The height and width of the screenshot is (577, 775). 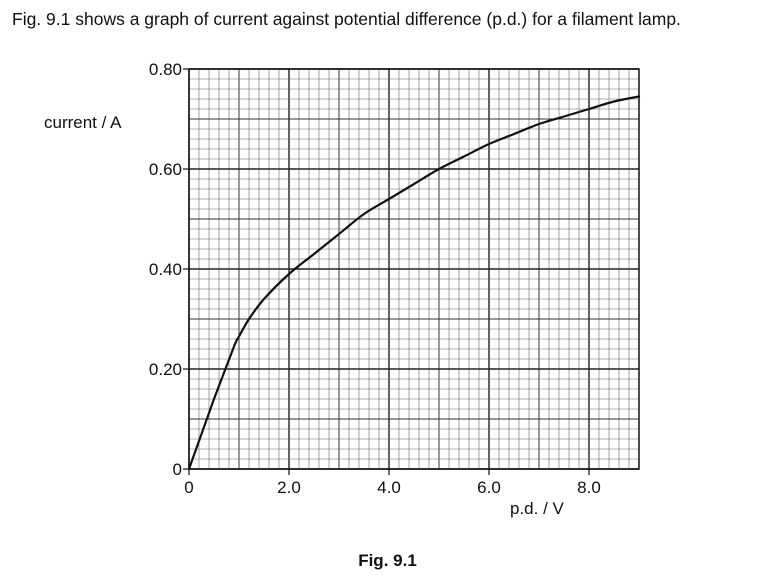 What do you see at coordinates (489, 487) in the screenshot?
I see `x-tick-label: 6.0` at bounding box center [489, 487].